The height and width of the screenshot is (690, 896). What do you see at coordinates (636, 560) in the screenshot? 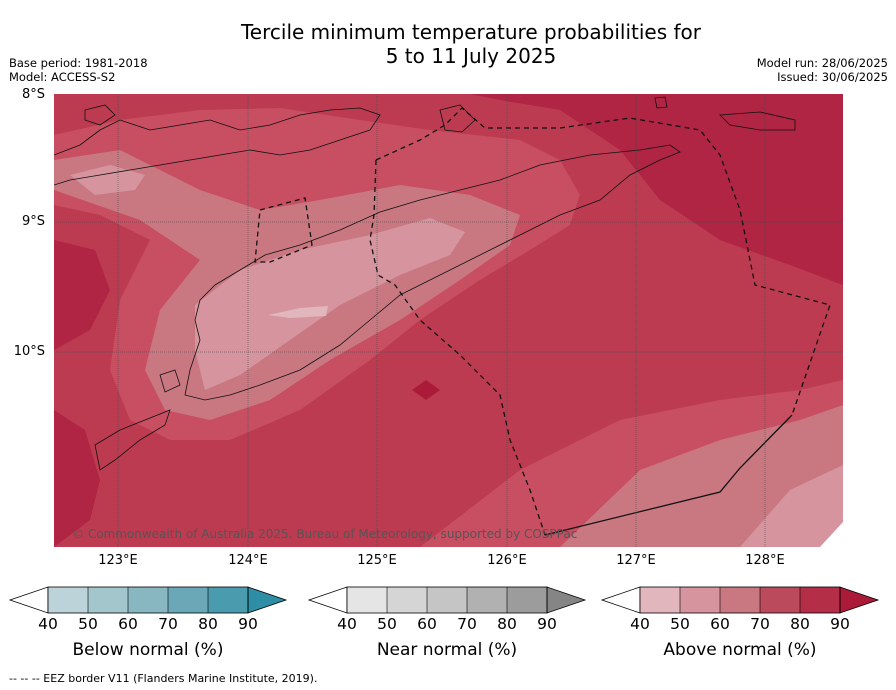
I see `lon-label-127e: 127°E` at bounding box center [636, 560].